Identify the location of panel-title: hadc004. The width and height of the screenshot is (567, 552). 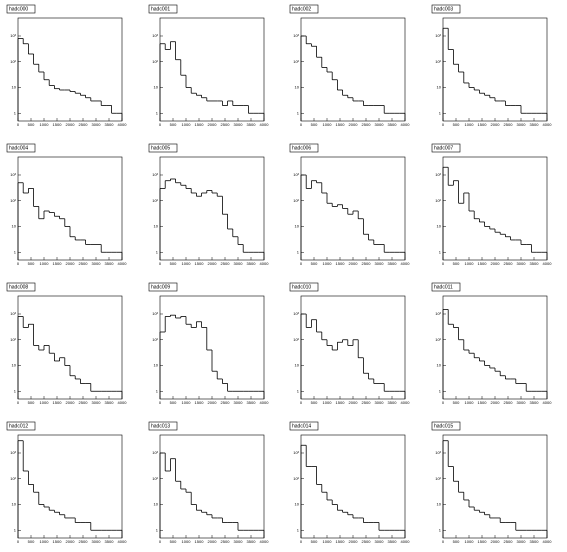
(18, 148).